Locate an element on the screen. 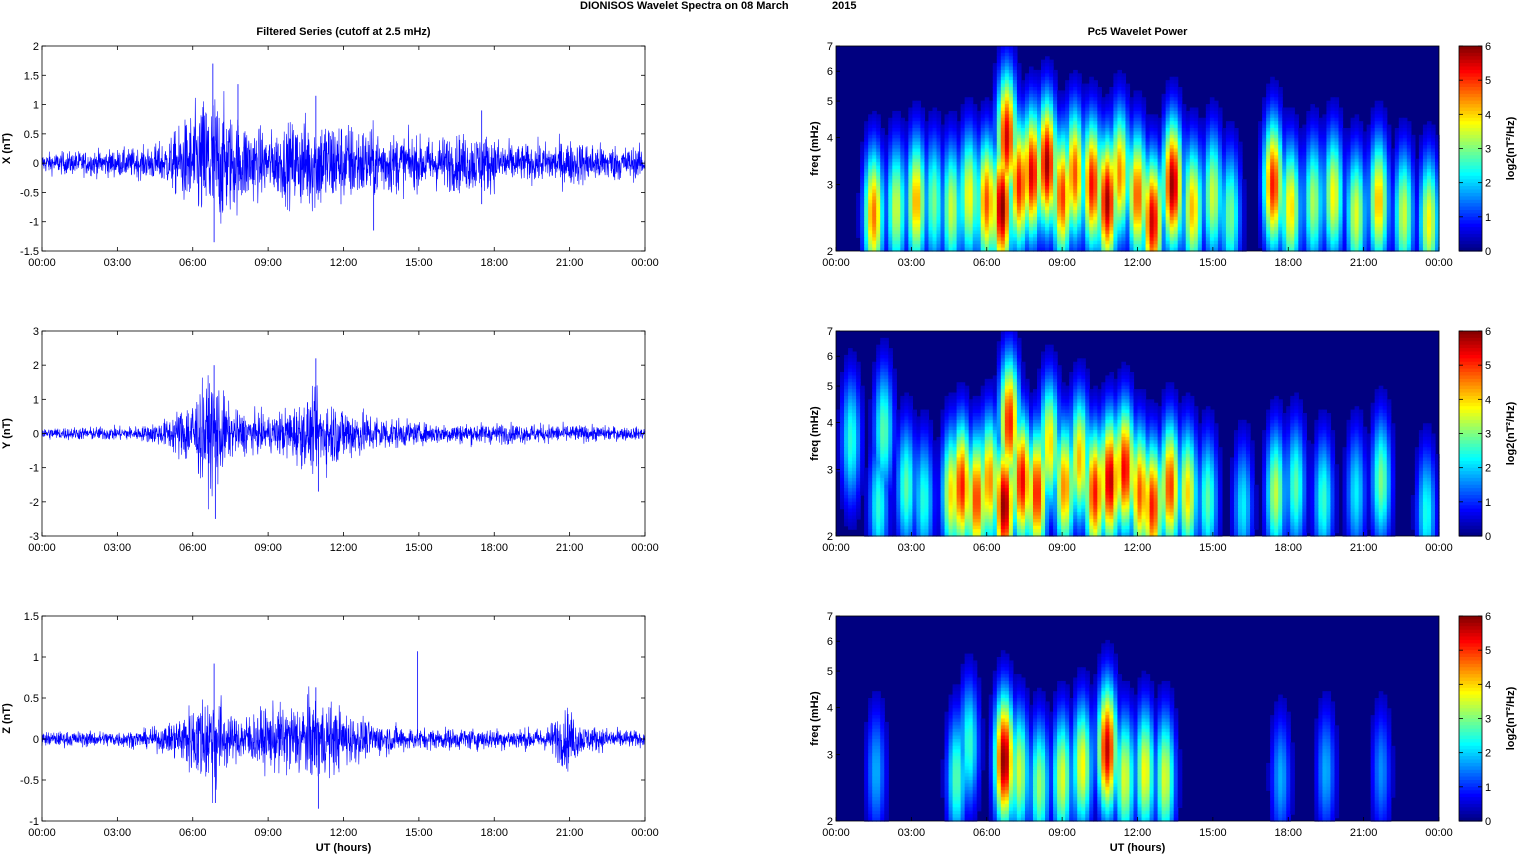 The image size is (1521, 854). series-line is located at coordinates (343, 442).